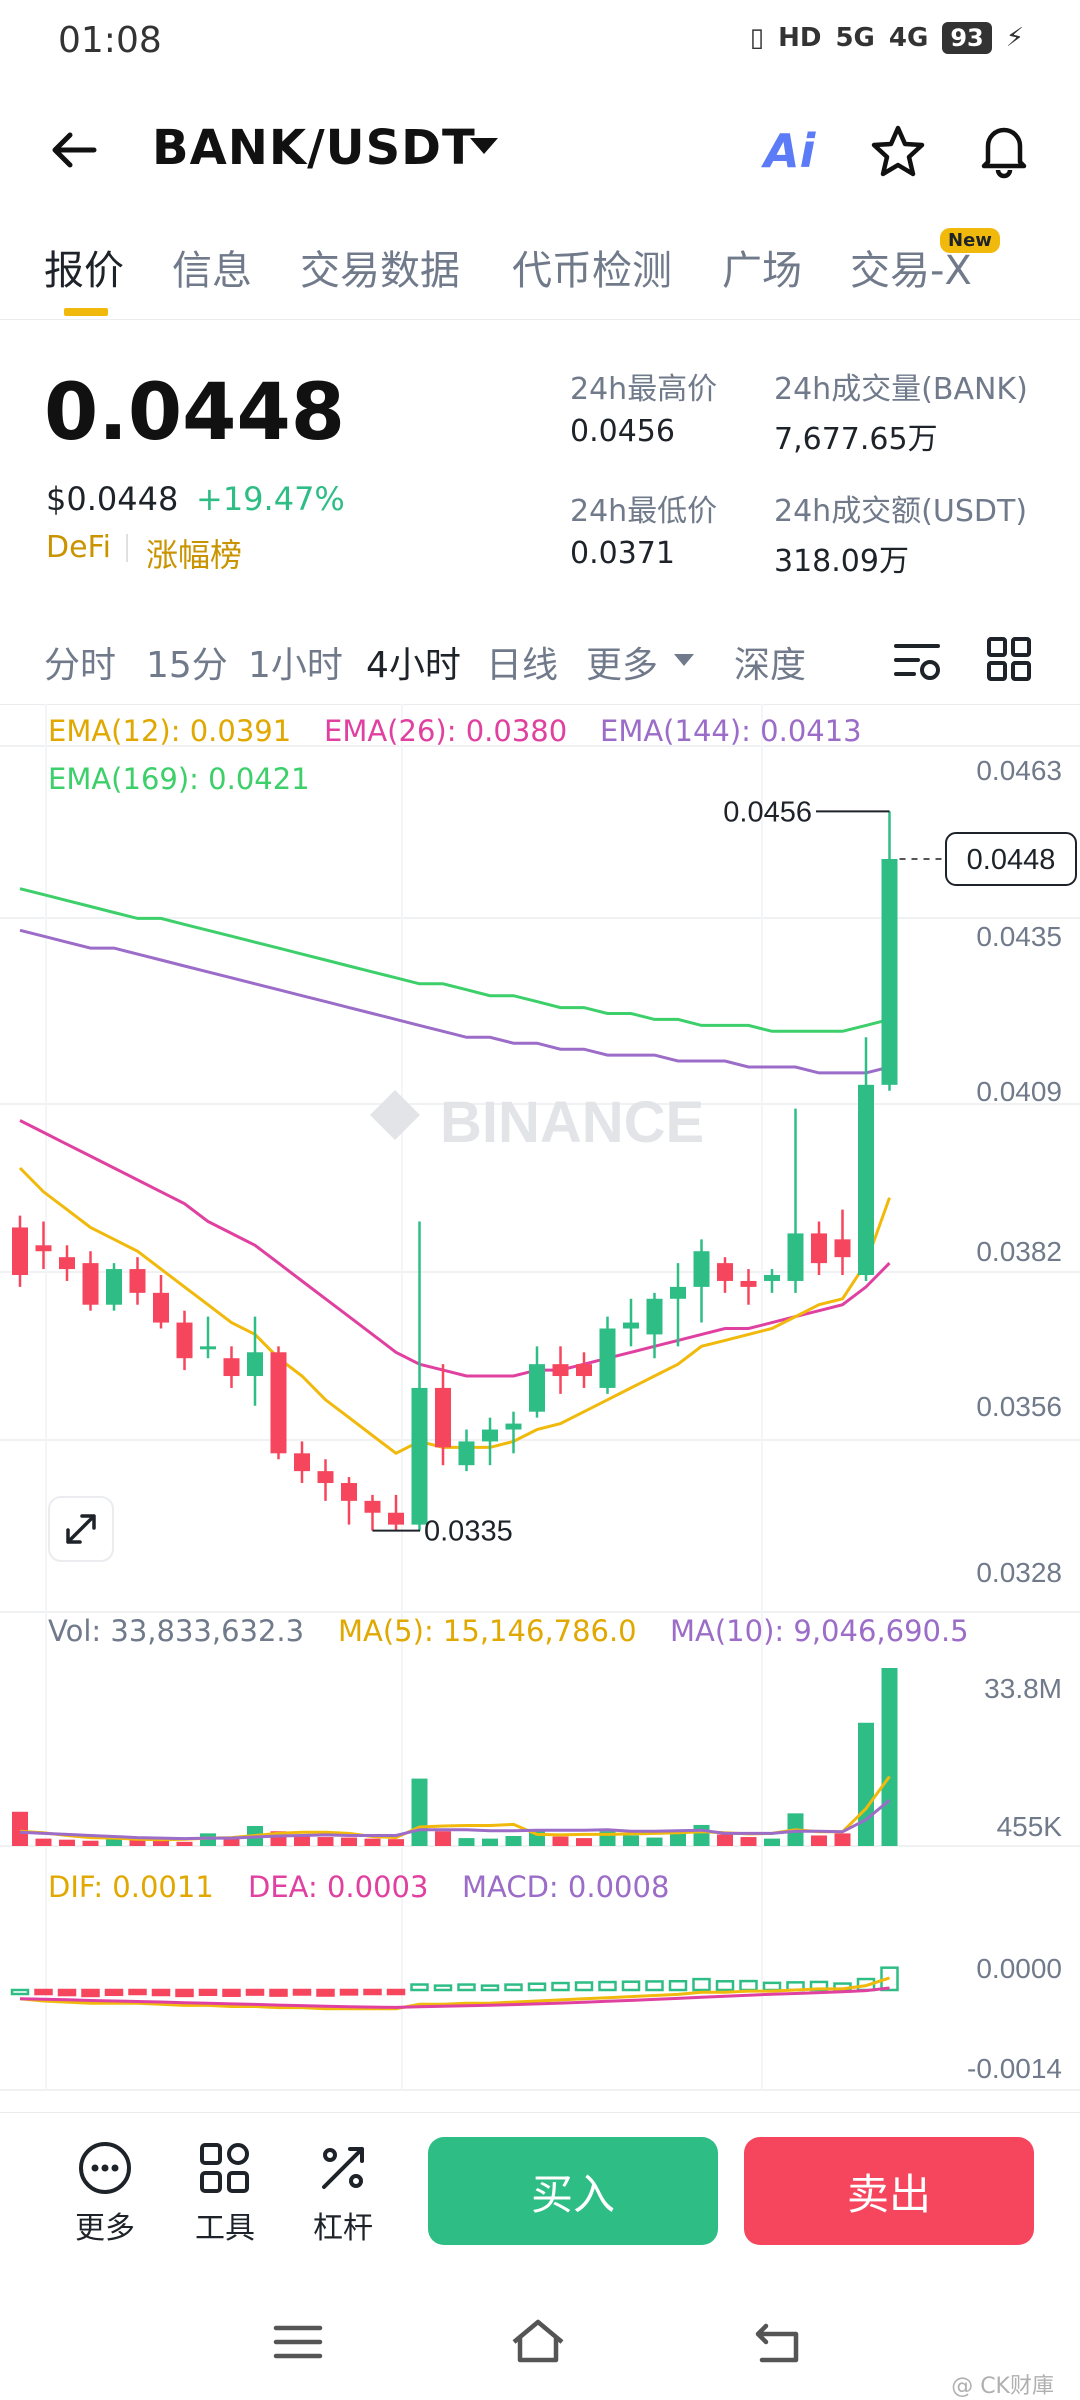 This screenshot has height=2400, width=1080. Describe the element at coordinates (80, 665) in the screenshot. I see `interval-timeline: 分时` at that location.